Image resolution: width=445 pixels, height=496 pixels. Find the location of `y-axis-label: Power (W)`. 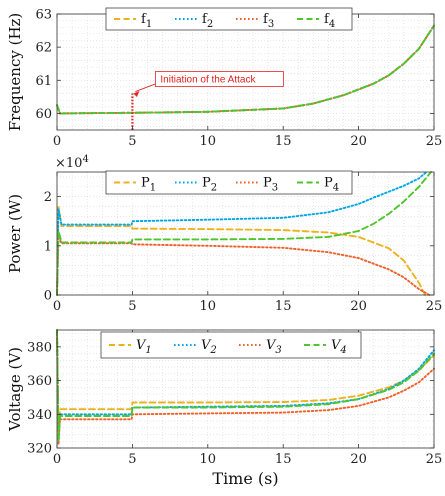

y-axis-label: Power (W) is located at coordinates (15, 233).